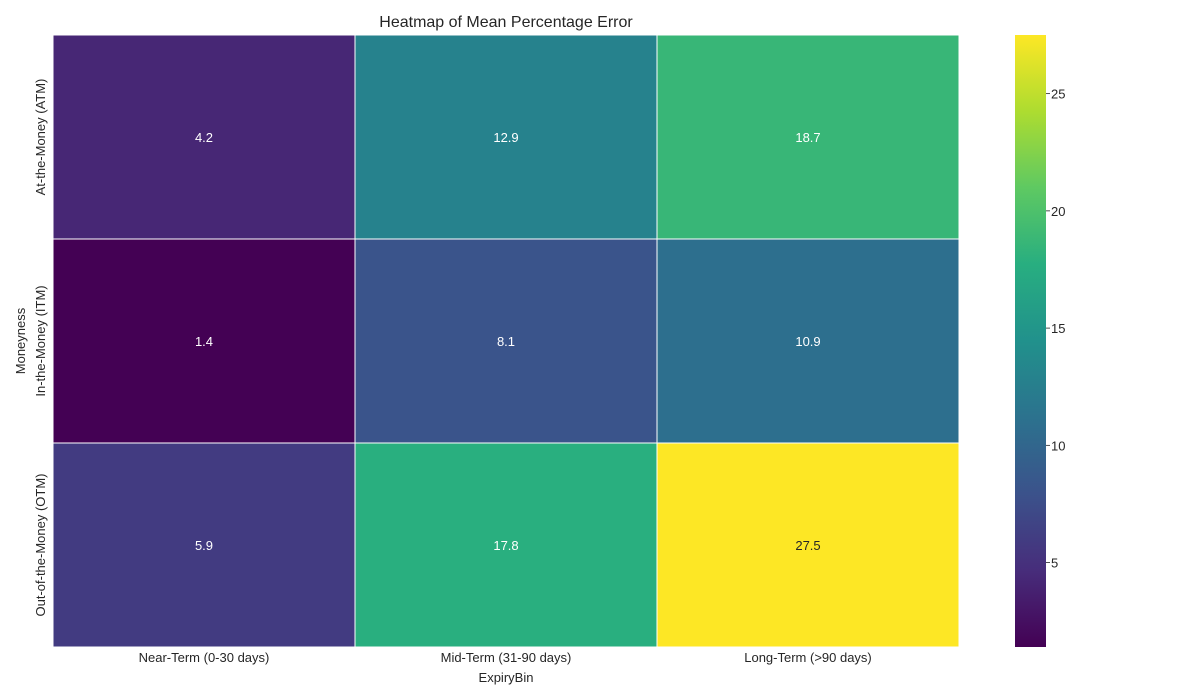  What do you see at coordinates (40, 544) in the screenshot?
I see `y-tick-label: Out-of-the-Money (OTM)` at bounding box center [40, 544].